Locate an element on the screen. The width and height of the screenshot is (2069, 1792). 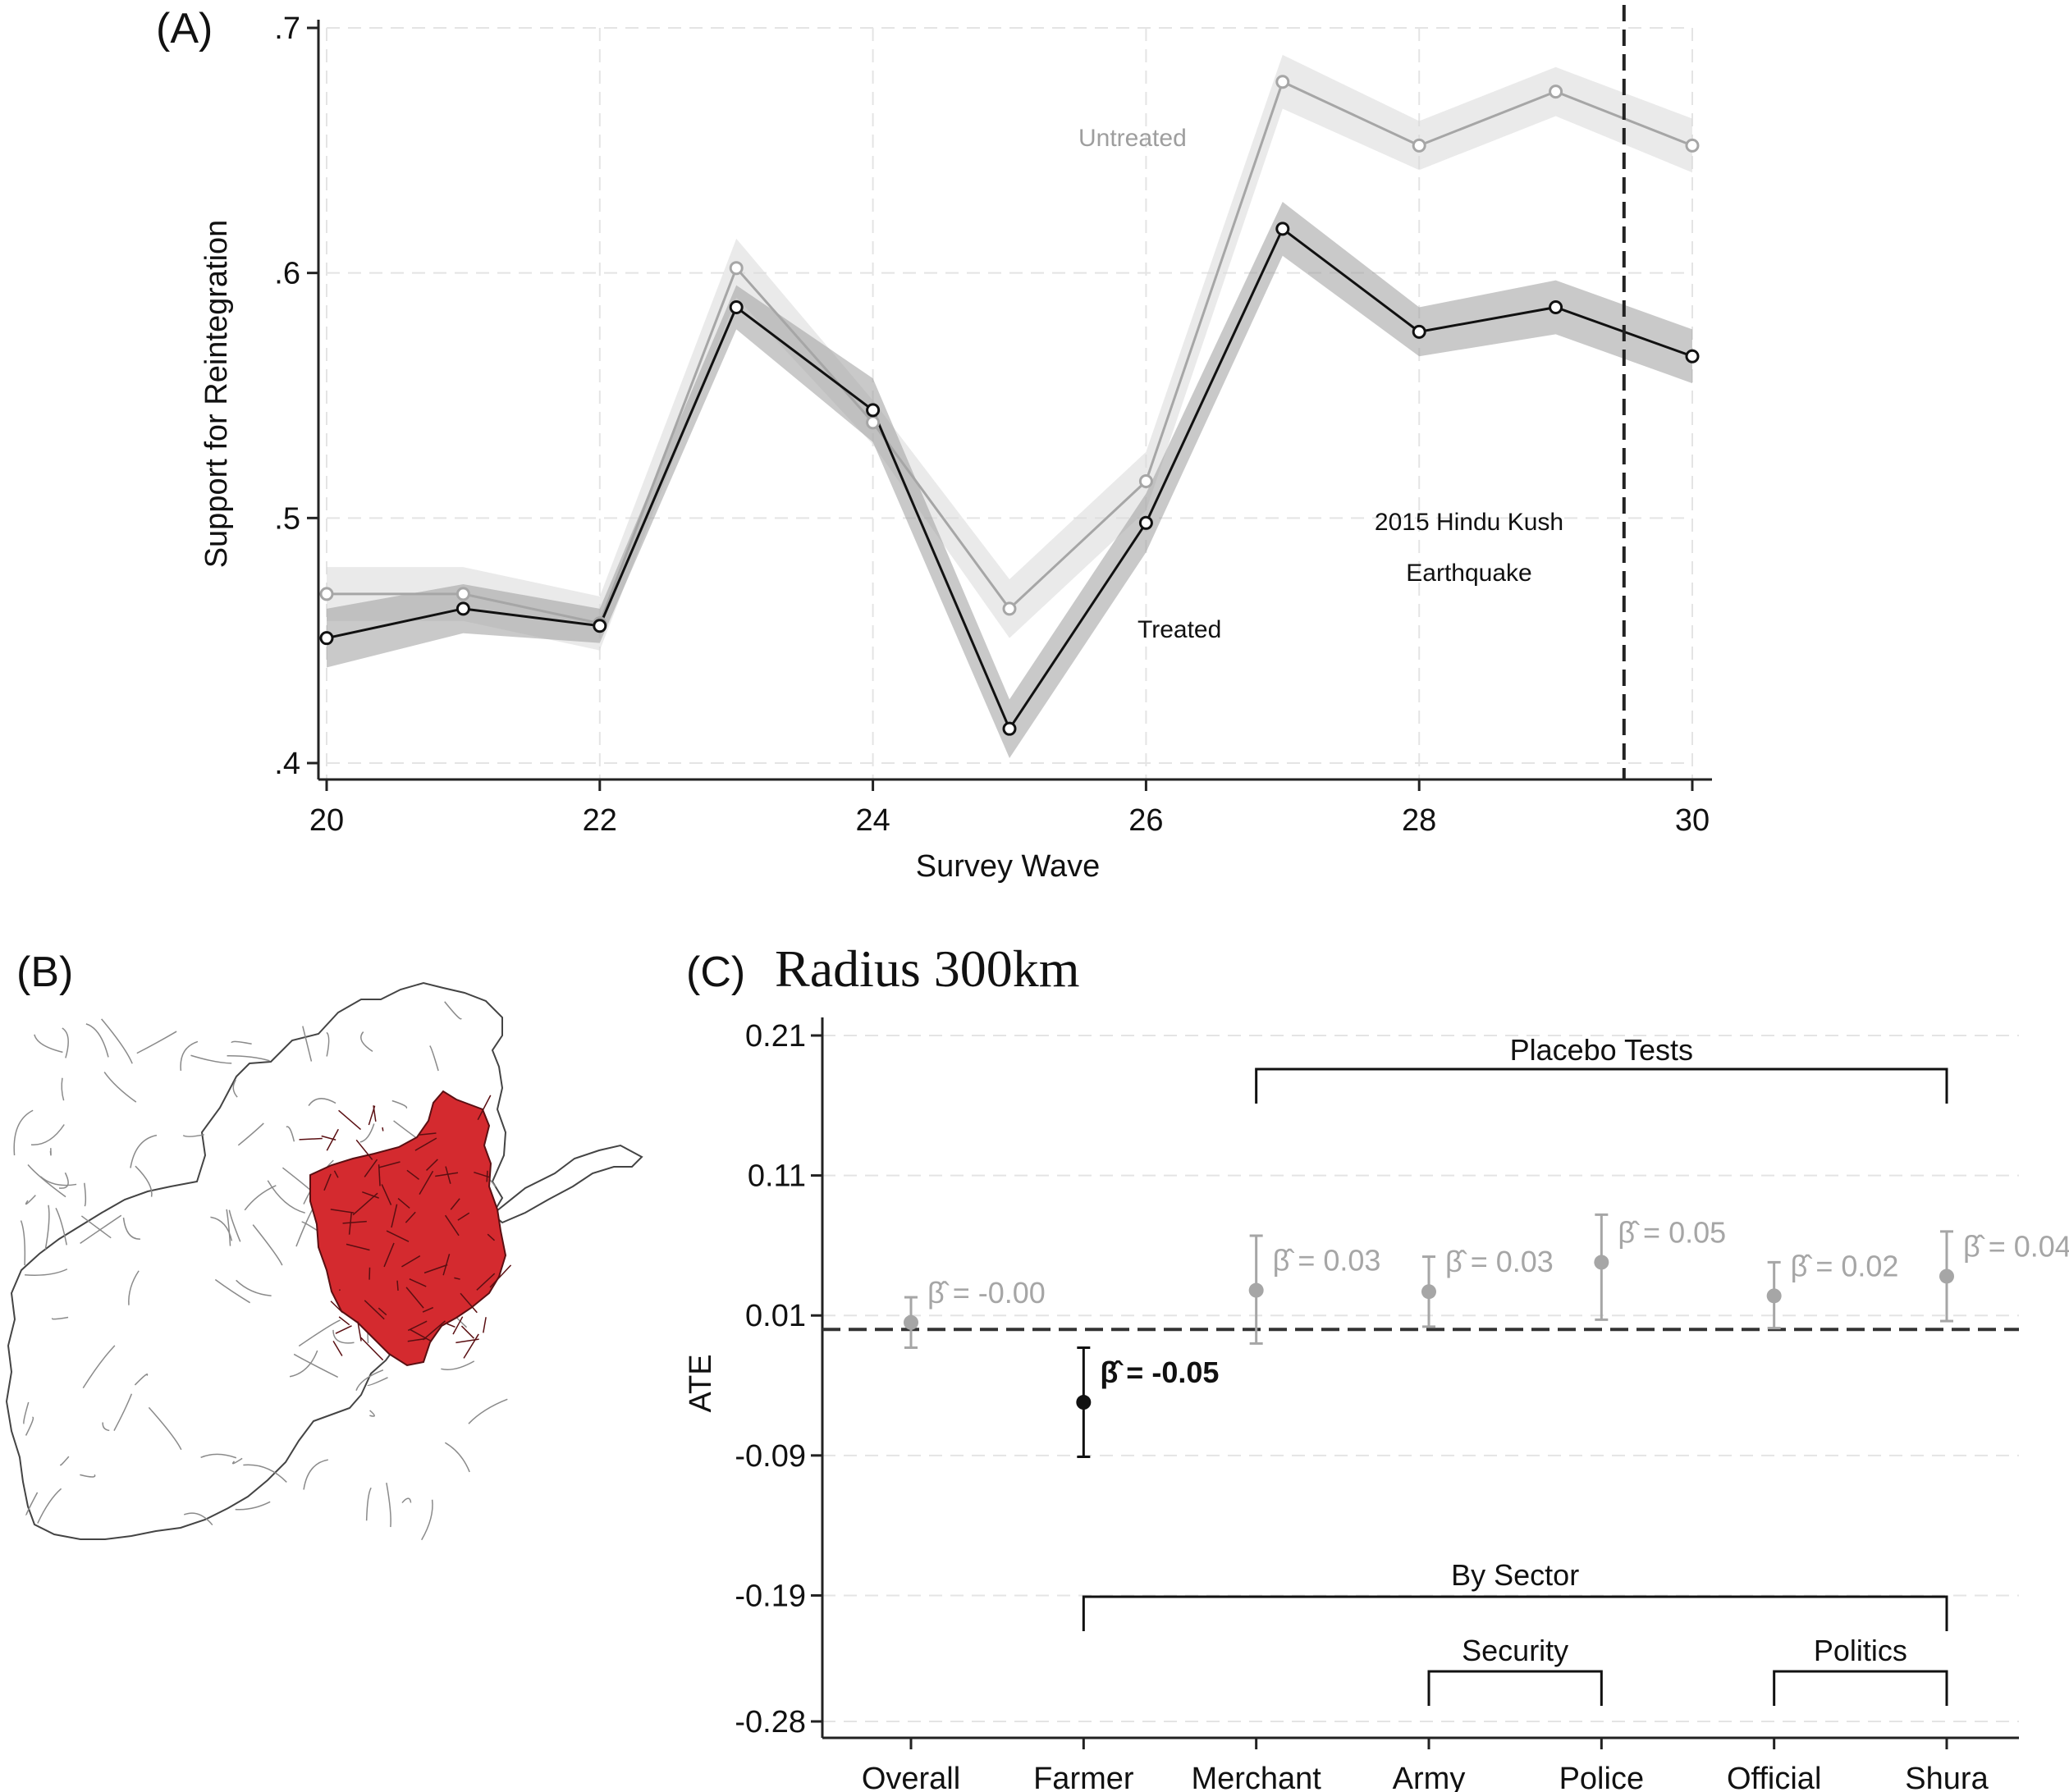
estimate-label-official: β̂ = 0.02 is located at coordinates (1845, 1265).